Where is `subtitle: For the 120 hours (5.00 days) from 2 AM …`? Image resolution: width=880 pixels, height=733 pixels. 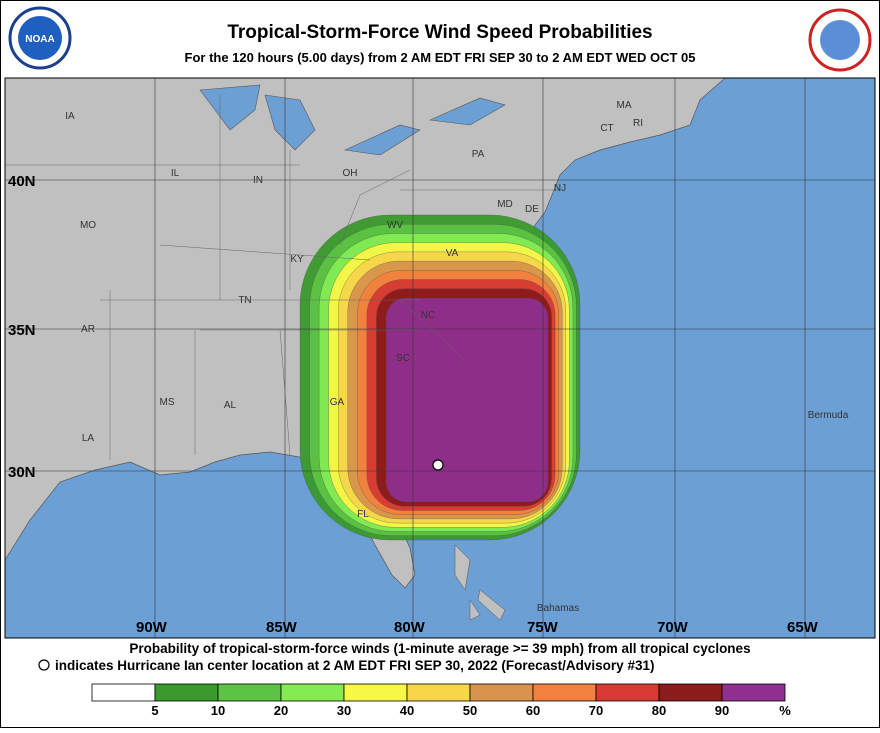
subtitle: For the 120 hours (5.00 days) from 2 AM … is located at coordinates (440, 57).